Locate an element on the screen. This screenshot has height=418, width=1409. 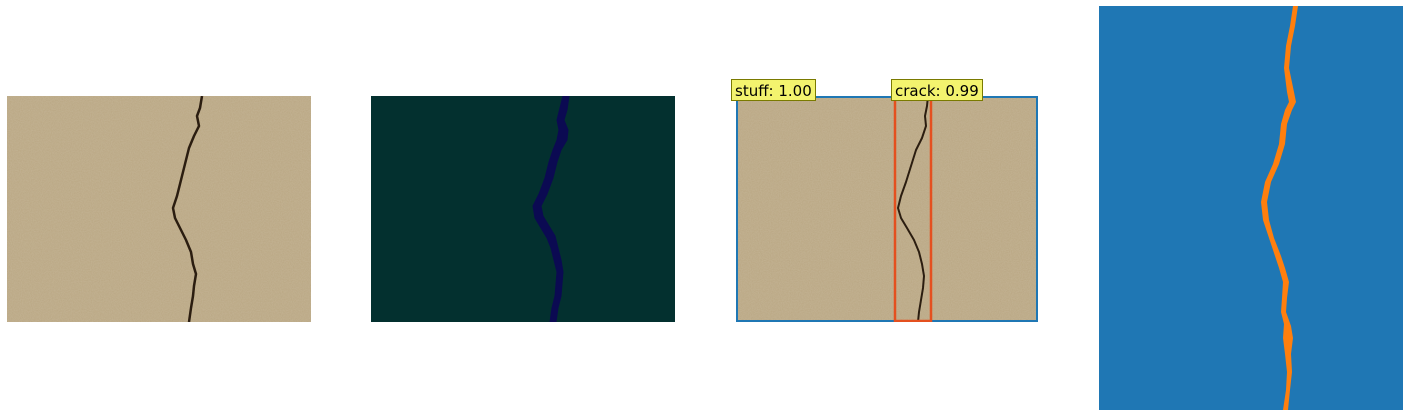
instance-crack is located at coordinates (1279, 208).